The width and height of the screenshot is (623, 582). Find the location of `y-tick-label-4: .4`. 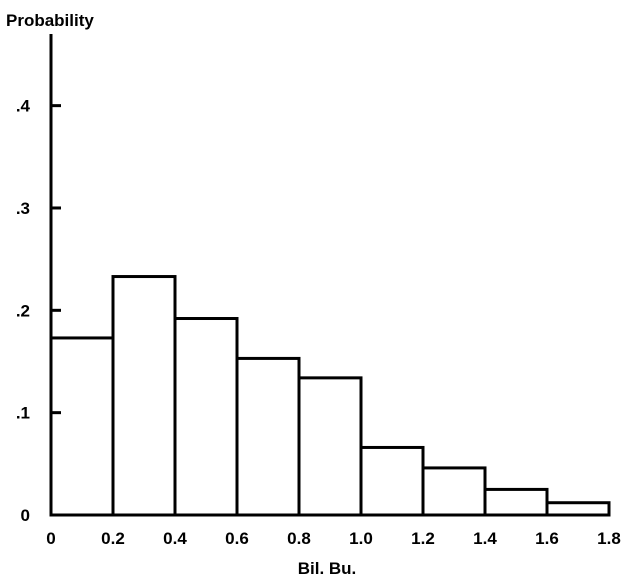

y-tick-label-4: .4 is located at coordinates (23, 106).